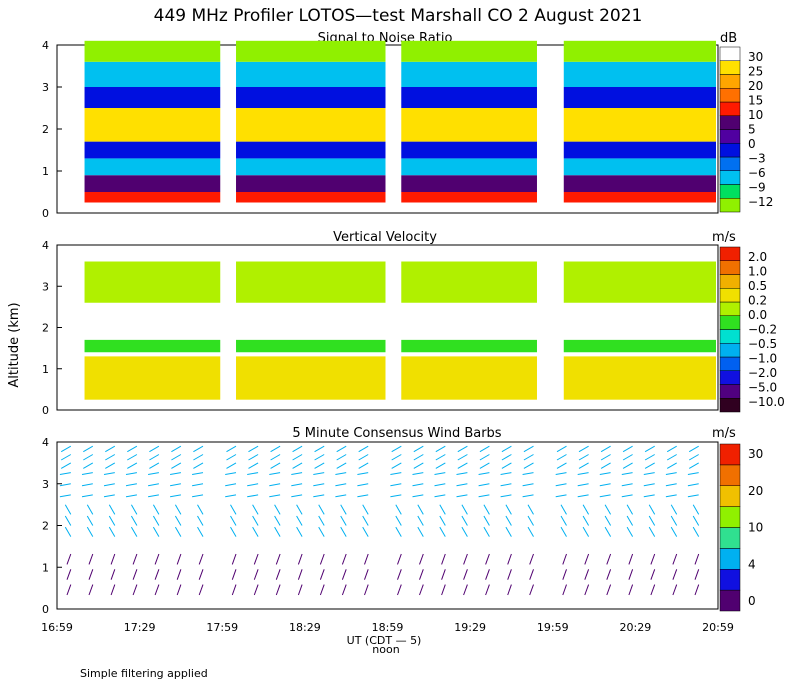 This screenshot has width=800, height=700. I want to click on velocity-colorbar-label: 0.0, so click(757, 315).